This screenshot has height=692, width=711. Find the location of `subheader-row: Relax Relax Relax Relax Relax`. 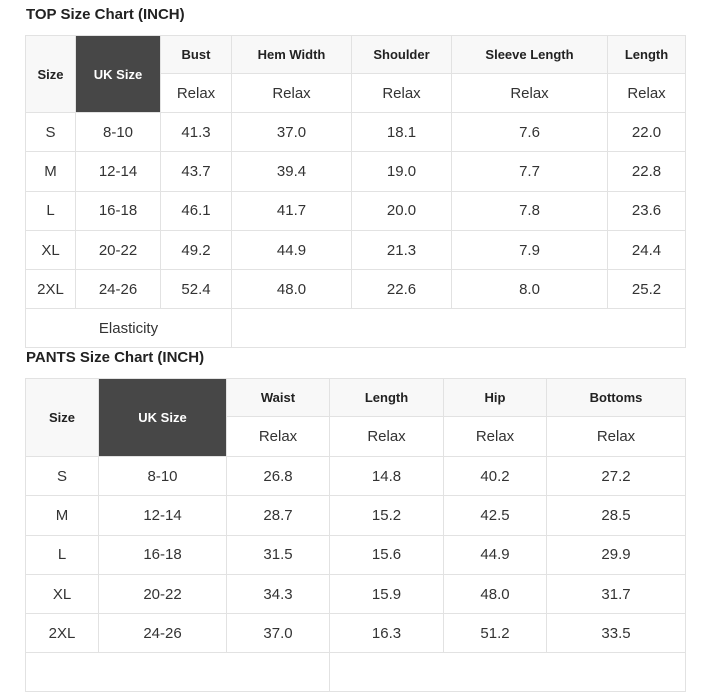

subheader-row: Relax Relax Relax Relax Relax is located at coordinates (356, 93).